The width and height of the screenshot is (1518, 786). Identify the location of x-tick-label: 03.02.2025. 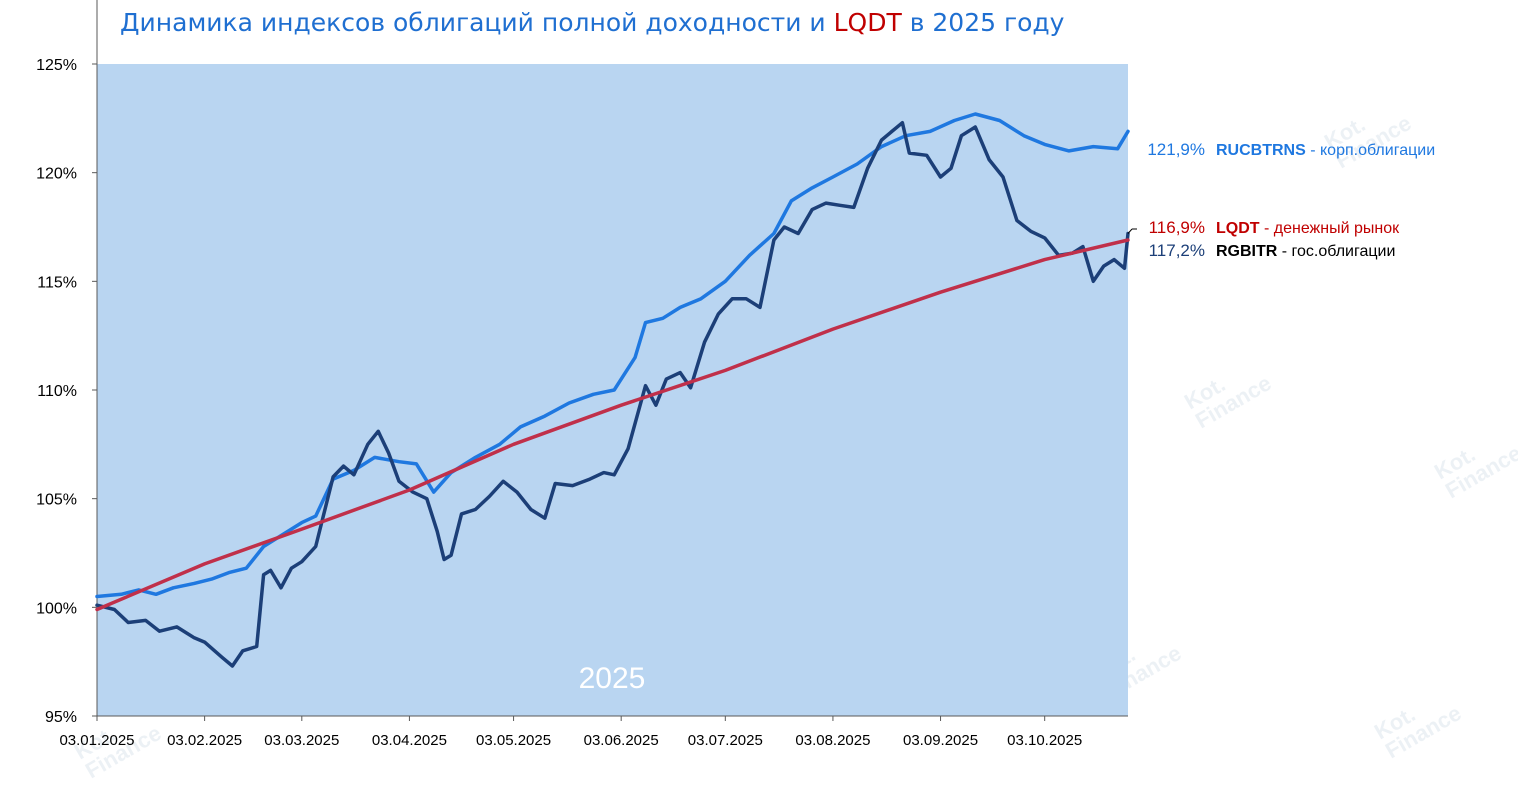
(204, 740).